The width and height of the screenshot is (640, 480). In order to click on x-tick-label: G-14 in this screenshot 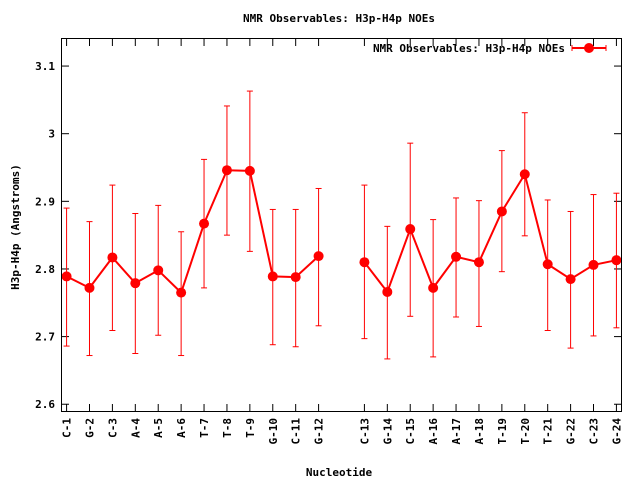, I will do `click(387, 431)`.